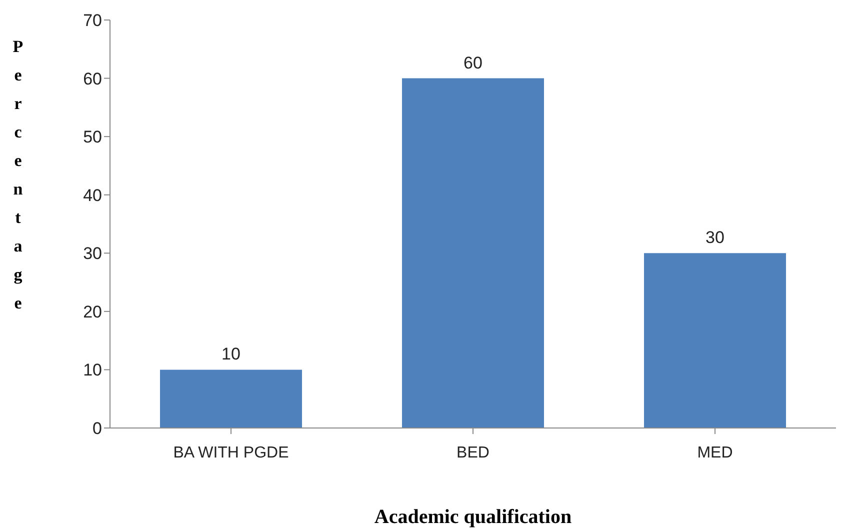 This screenshot has height=531, width=846. I want to click on y-tick-label: 70, so click(92, 20).